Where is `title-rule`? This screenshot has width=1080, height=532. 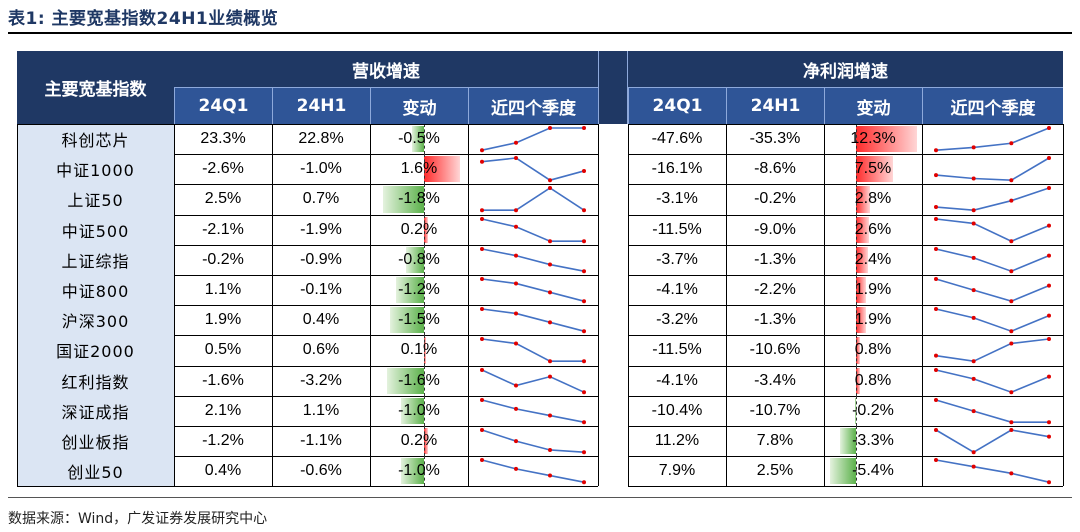 title-rule is located at coordinates (540, 33).